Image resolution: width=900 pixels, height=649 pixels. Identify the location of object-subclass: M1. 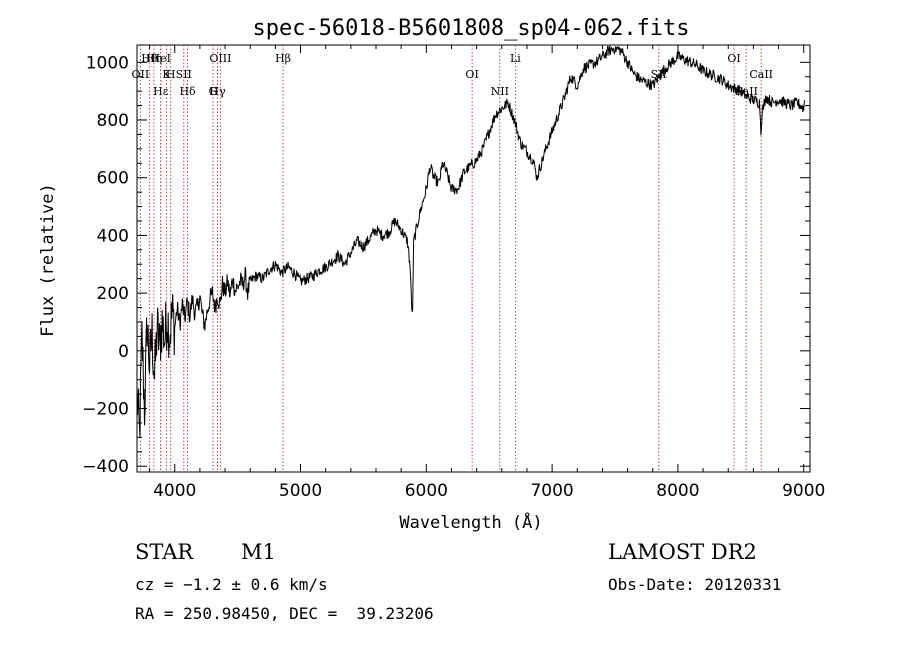
(258, 552).